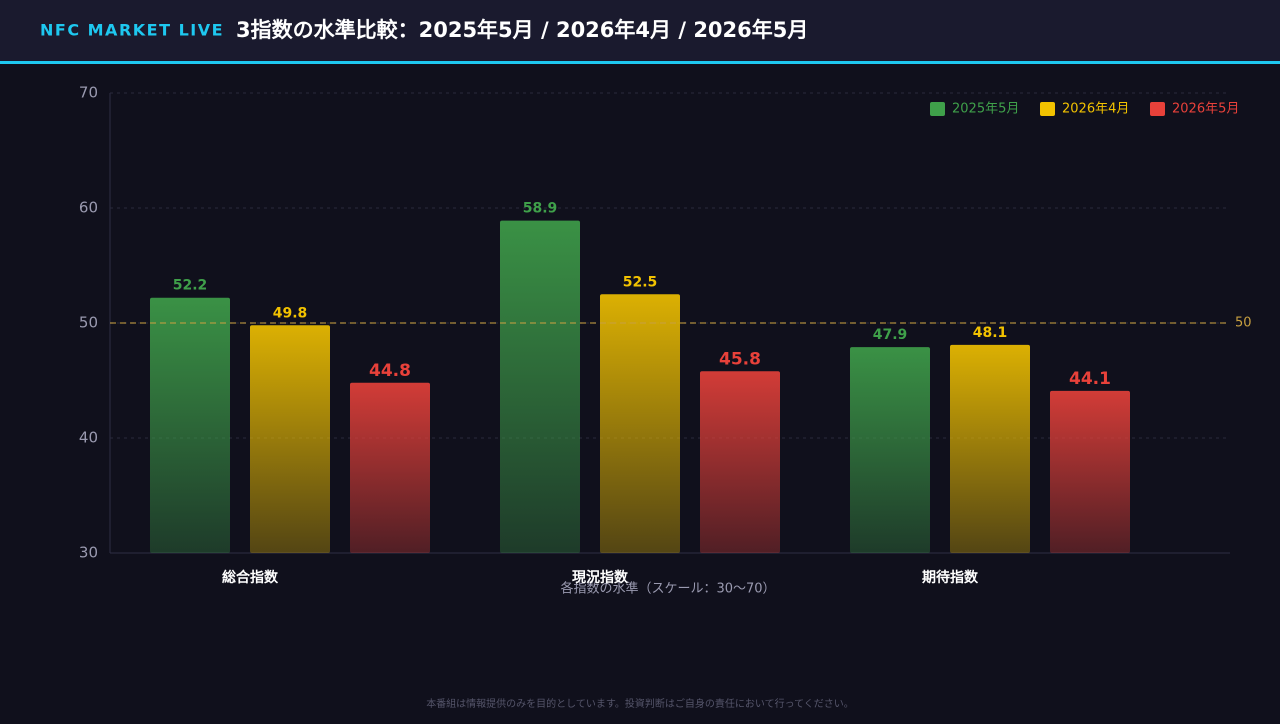  What do you see at coordinates (88, 208) in the screenshot?
I see `y-tick-label: 60` at bounding box center [88, 208].